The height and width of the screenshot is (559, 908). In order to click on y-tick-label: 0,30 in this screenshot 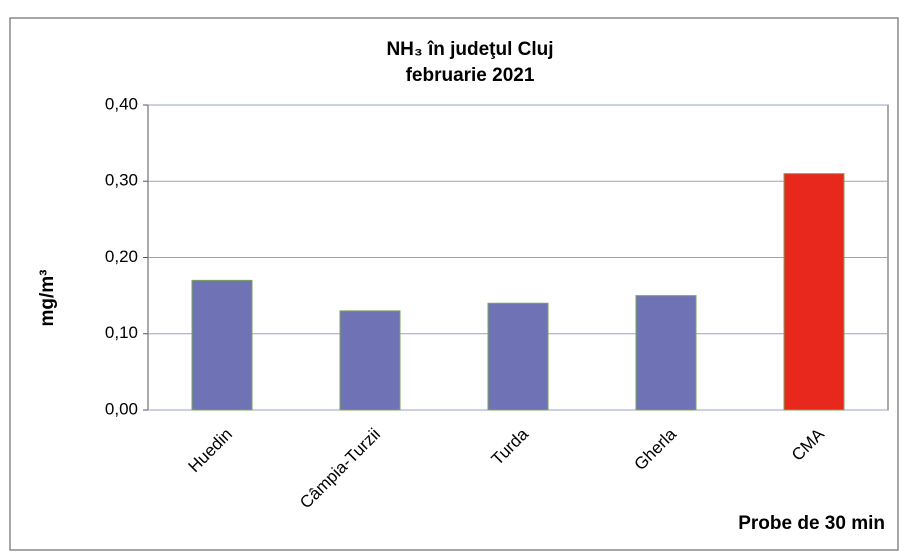, I will do `click(121, 180)`.